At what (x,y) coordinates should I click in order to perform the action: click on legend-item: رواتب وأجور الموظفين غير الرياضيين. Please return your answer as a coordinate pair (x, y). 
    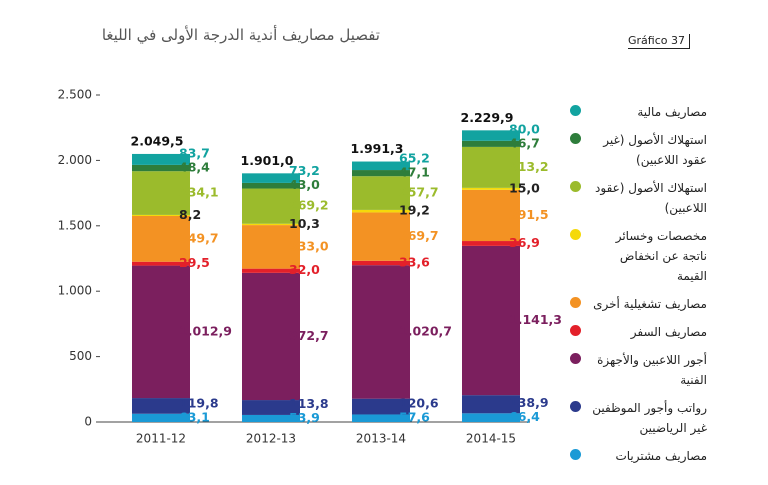
    Looking at the image, I should click on (640, 418).